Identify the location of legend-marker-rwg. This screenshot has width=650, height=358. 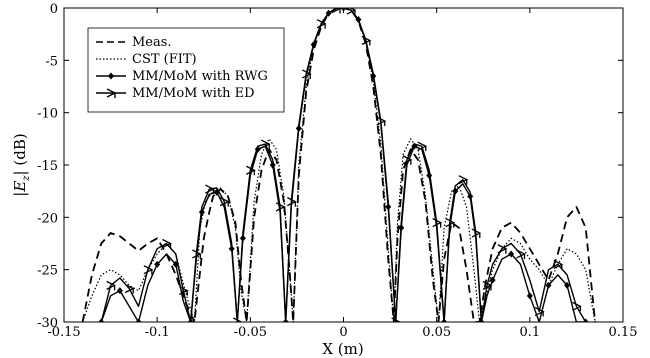
(111, 76).